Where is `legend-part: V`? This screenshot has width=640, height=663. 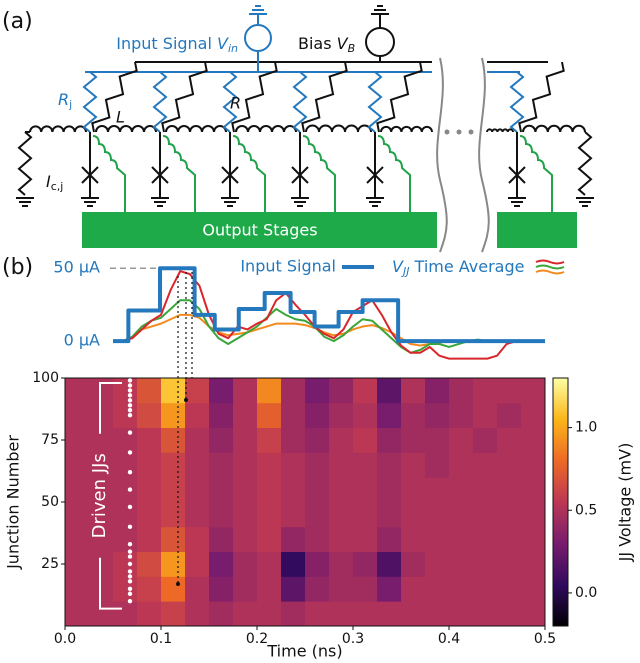
legend-part: V is located at coordinates (398, 266).